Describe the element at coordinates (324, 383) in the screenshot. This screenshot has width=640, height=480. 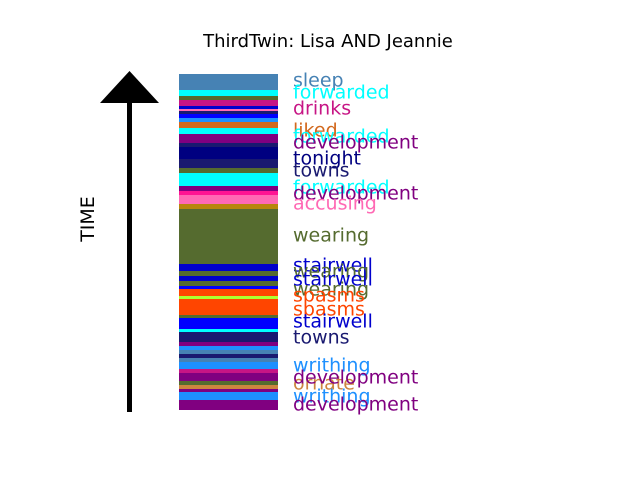
I see `segment-label: ornate` at that location.